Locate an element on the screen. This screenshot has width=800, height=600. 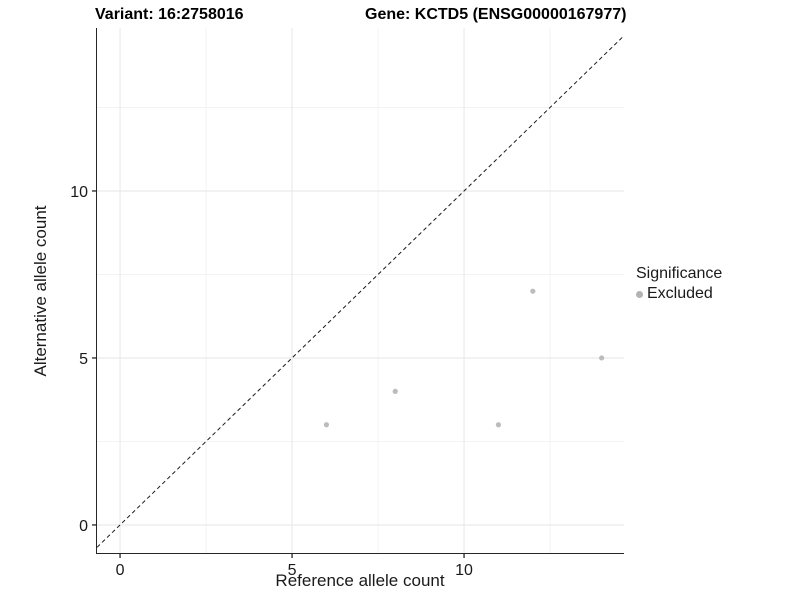
x-axis-title: Reference allele count is located at coordinates (360, 580).